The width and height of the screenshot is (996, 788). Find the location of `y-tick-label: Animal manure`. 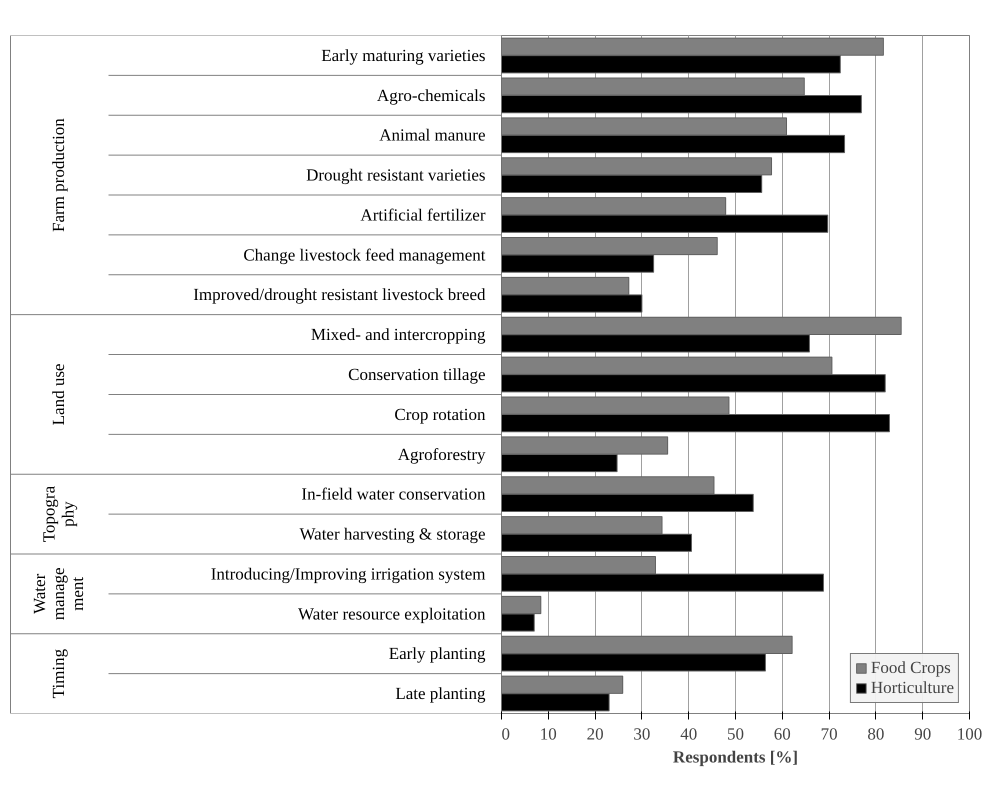

y-tick-label: Animal manure is located at coordinates (432, 135).